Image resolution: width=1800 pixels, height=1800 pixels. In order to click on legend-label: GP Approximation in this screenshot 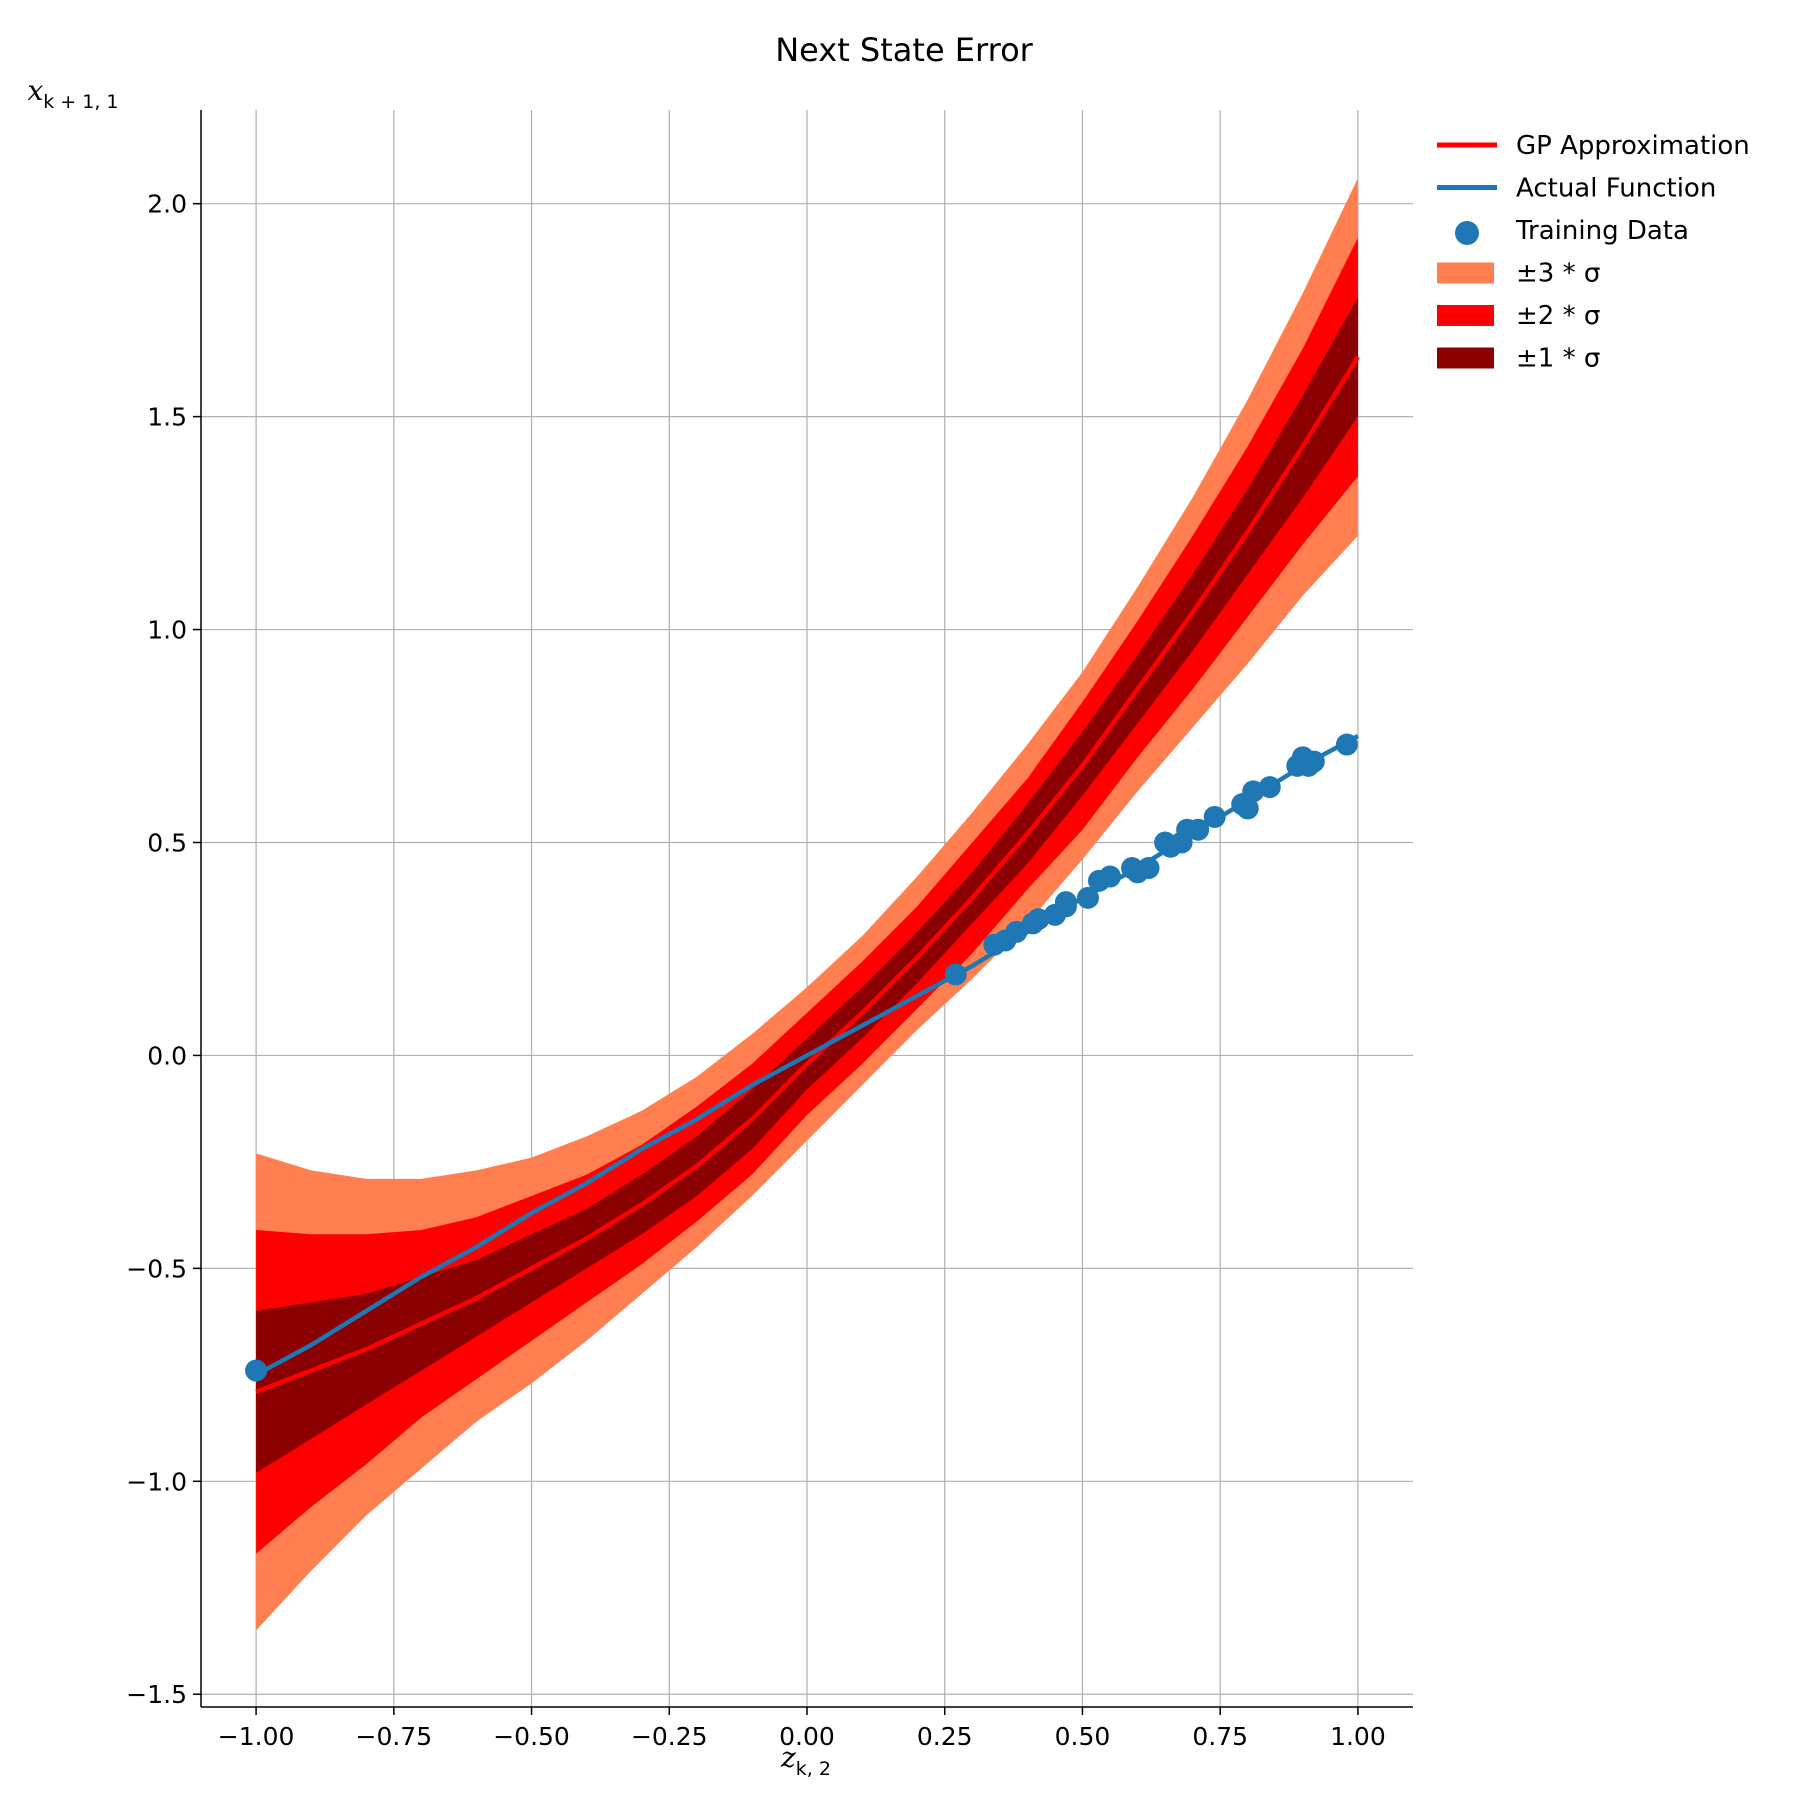, I will do `click(1633, 146)`.